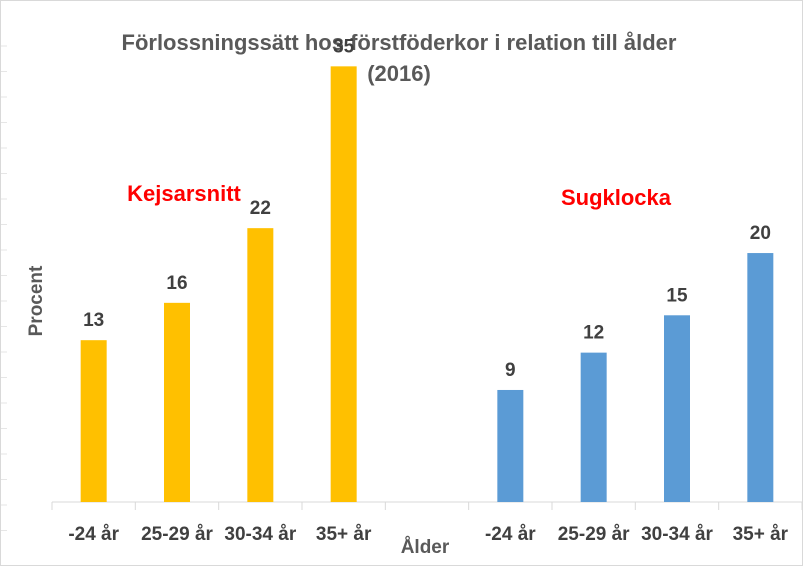 The width and height of the screenshot is (803, 567). Describe the element at coordinates (184, 193) in the screenshot. I see `series-label-kejsarsnitt: Kejsarsnitt` at that location.